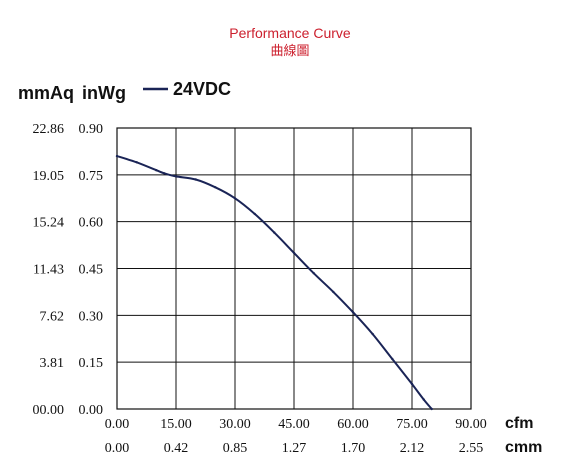 This screenshot has width=581, height=458. Describe the element at coordinates (52, 316) in the screenshot. I see `y-tick-label-mmaq: 7.62` at that location.